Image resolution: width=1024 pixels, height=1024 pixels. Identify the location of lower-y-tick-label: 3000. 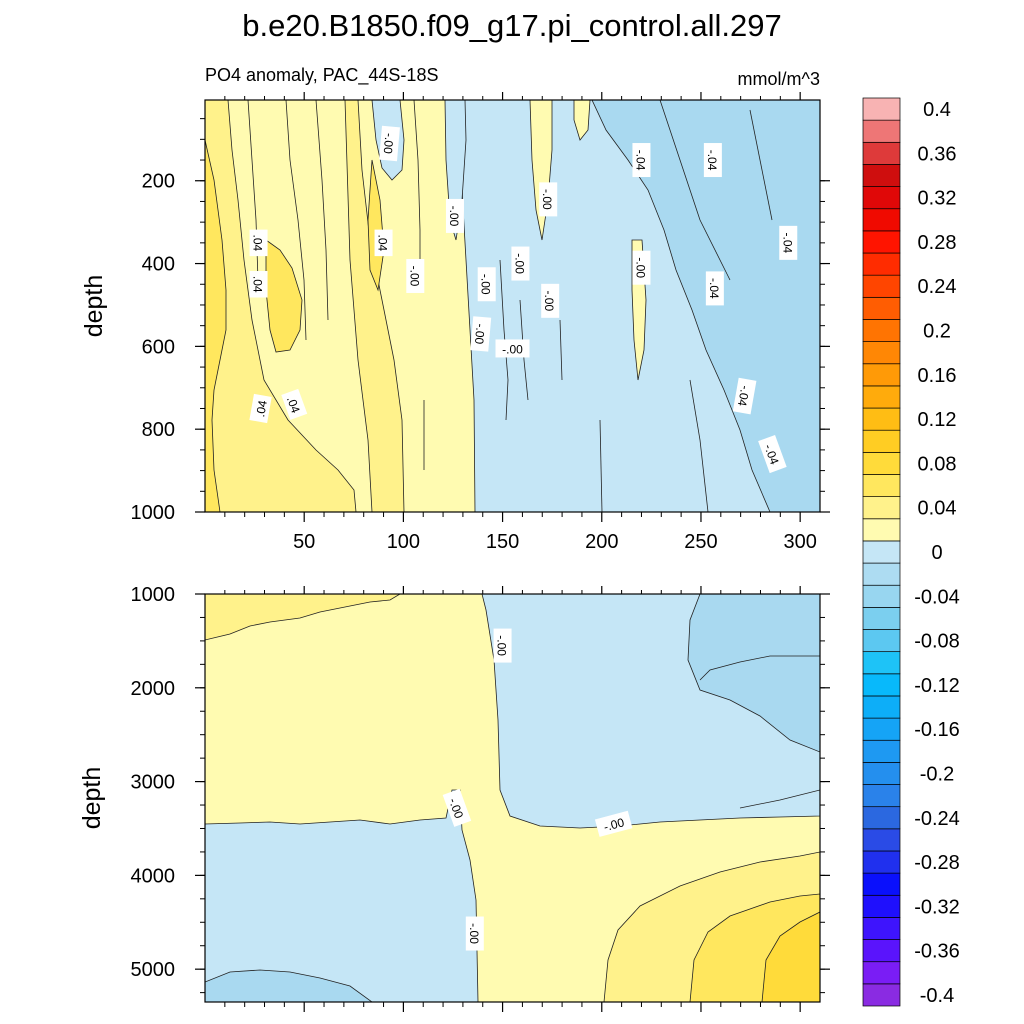
(153, 783).